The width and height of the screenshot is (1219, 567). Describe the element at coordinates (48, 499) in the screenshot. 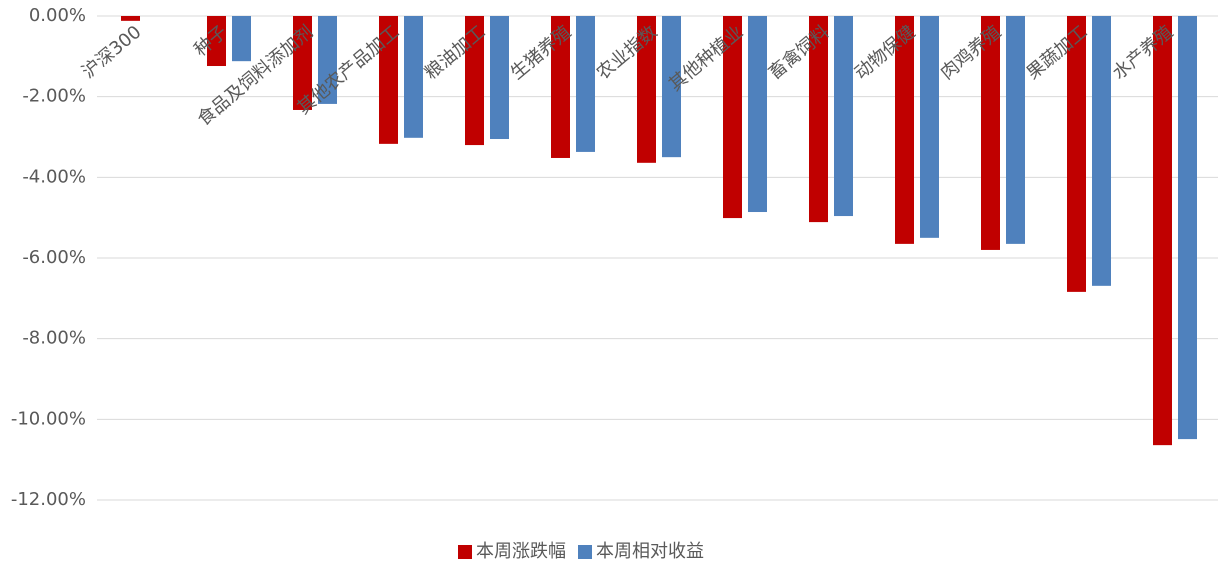

I see `y-tick-label: -12.00%` at that location.